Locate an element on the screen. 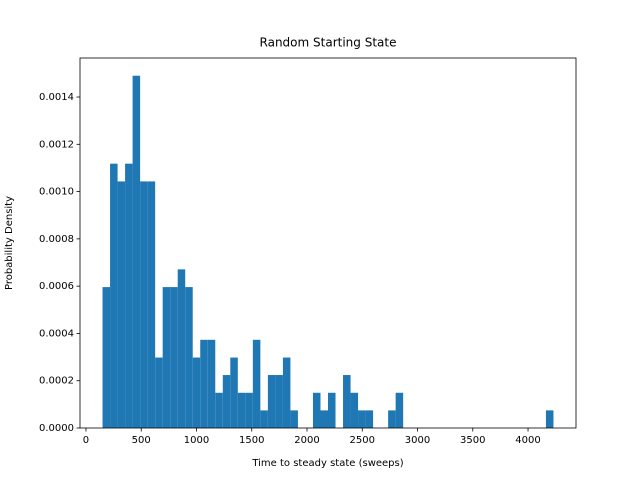 Image resolution: width=640 pixels, height=480 pixels. x-tick-label: 2000 is located at coordinates (306, 440).